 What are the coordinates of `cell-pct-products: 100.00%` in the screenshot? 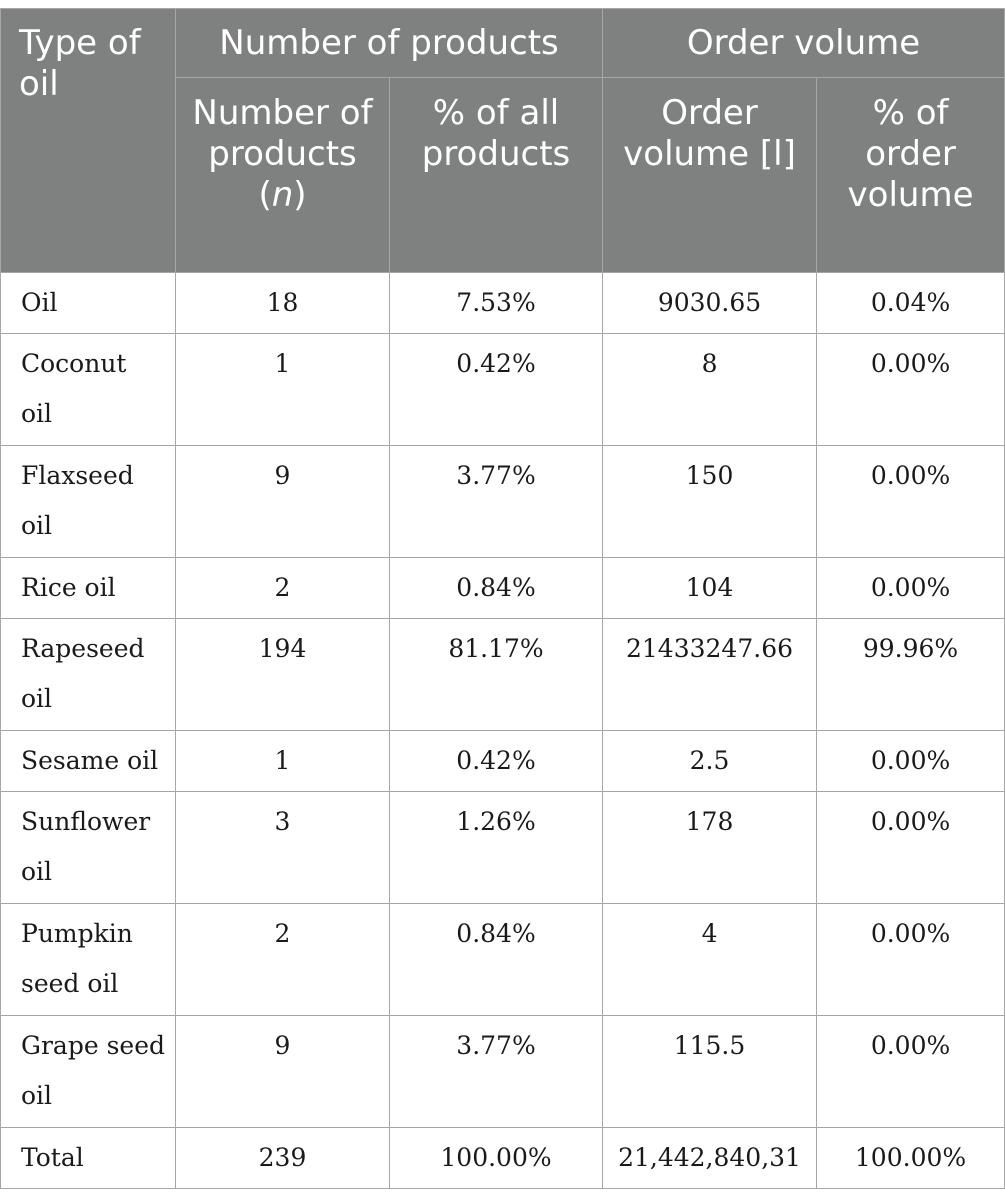 It's located at (496, 1158).